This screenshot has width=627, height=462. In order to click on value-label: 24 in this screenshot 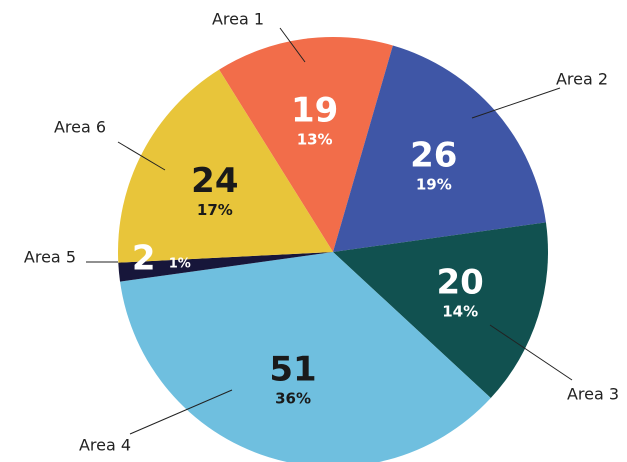, I will do `click(214, 181)`.